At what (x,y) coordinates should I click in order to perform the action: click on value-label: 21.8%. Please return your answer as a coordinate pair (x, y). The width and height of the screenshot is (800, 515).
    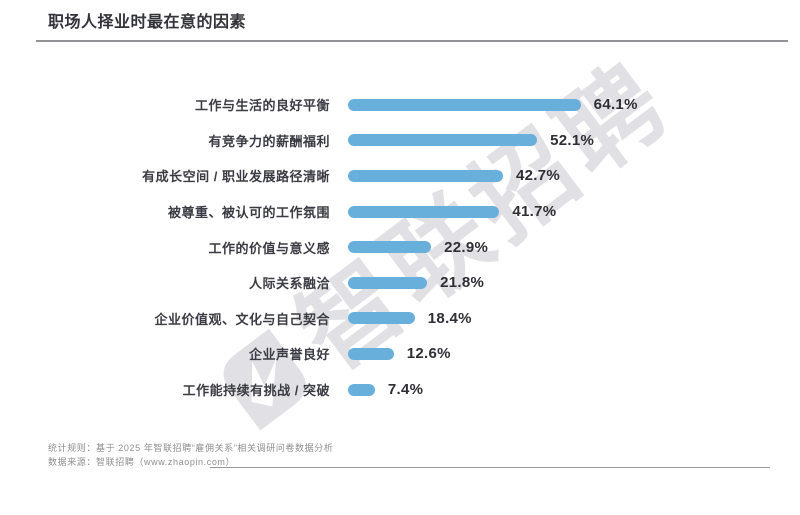
    Looking at the image, I should click on (462, 283).